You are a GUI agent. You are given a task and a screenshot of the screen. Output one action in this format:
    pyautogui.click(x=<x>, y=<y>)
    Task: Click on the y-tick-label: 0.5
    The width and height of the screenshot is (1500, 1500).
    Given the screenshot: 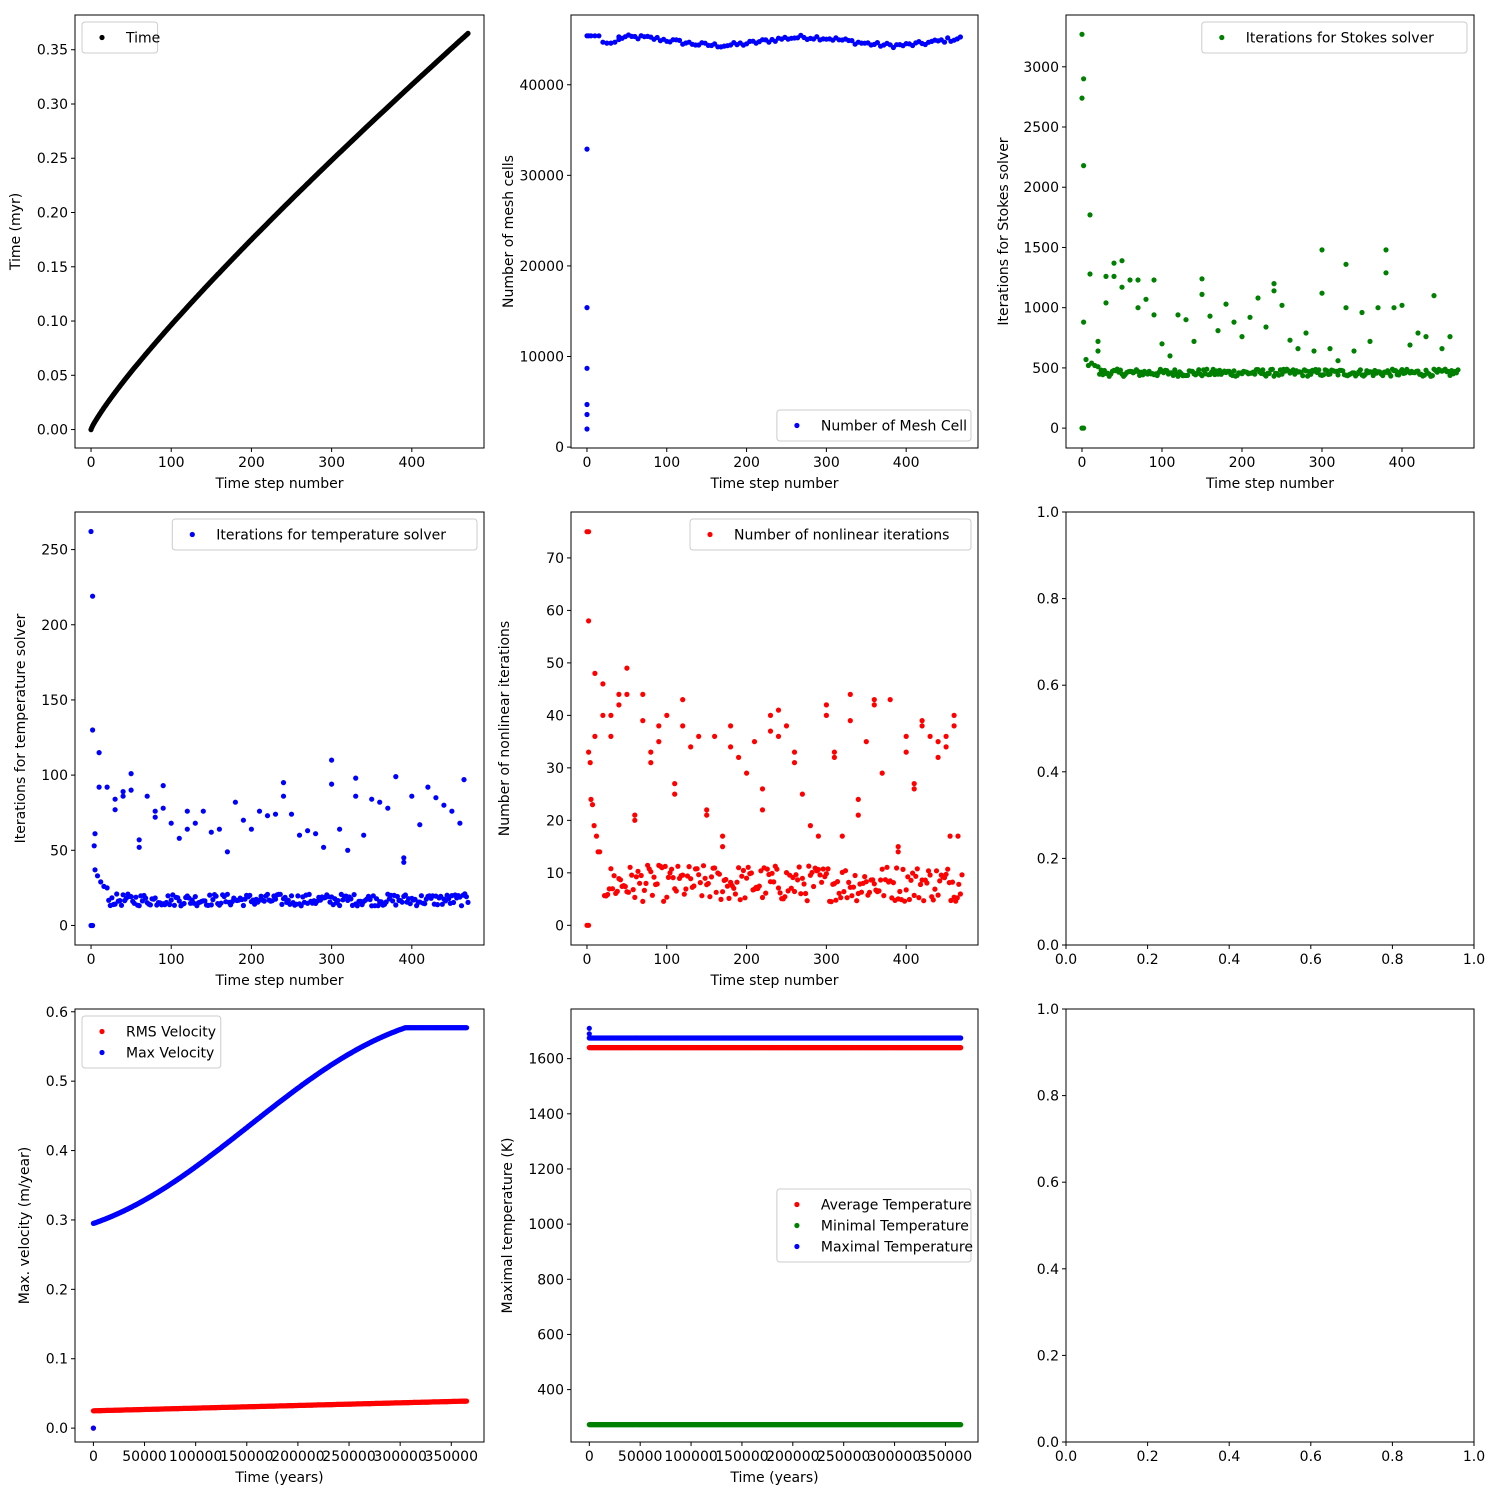 What is the action you would take?
    pyautogui.click(x=57, y=1082)
    